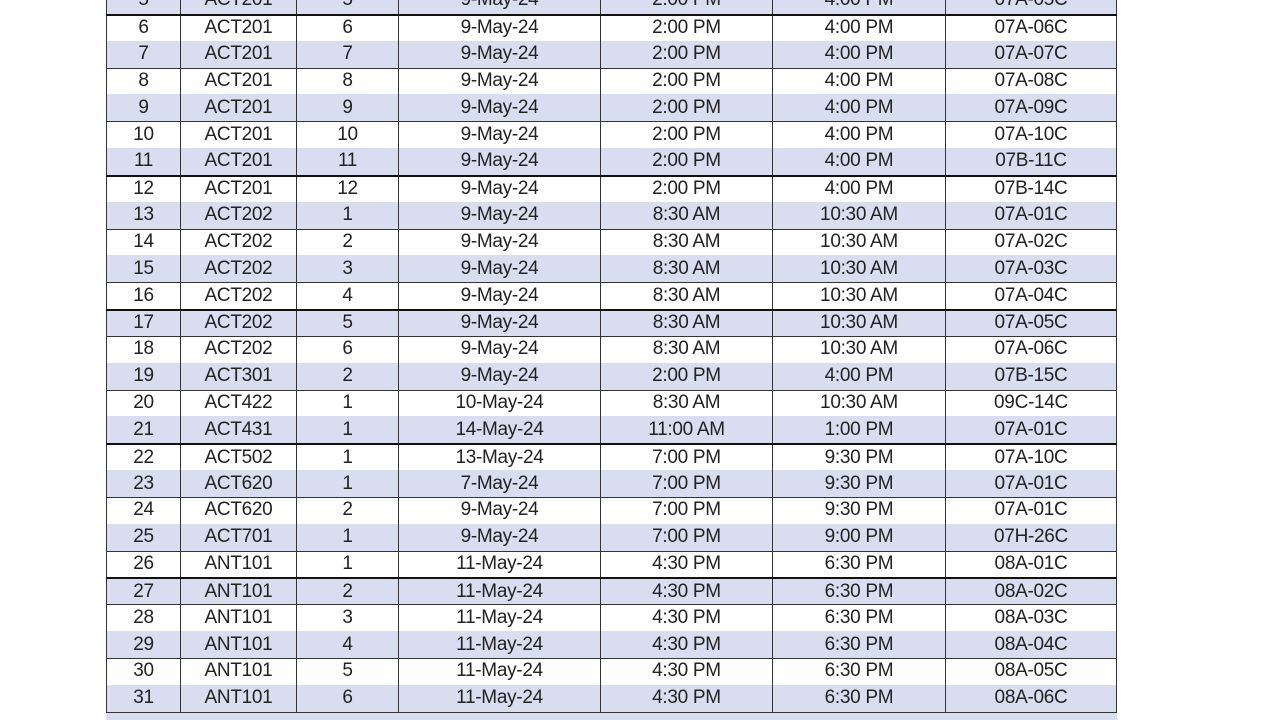 This screenshot has height=720, width=1279. Describe the element at coordinates (143, 671) in the screenshot. I see `table-cell: 30` at that location.